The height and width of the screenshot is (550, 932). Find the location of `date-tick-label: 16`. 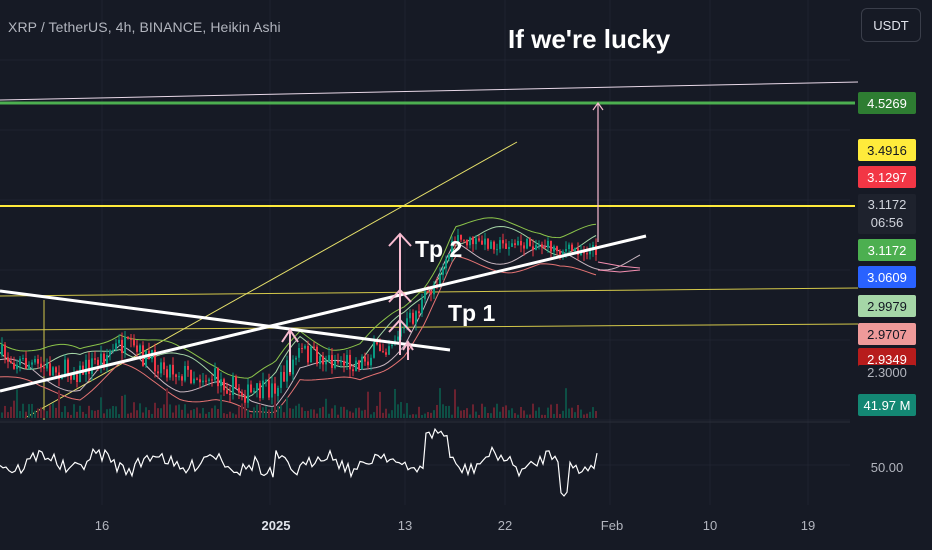

date-tick-label: 16 is located at coordinates (102, 525).